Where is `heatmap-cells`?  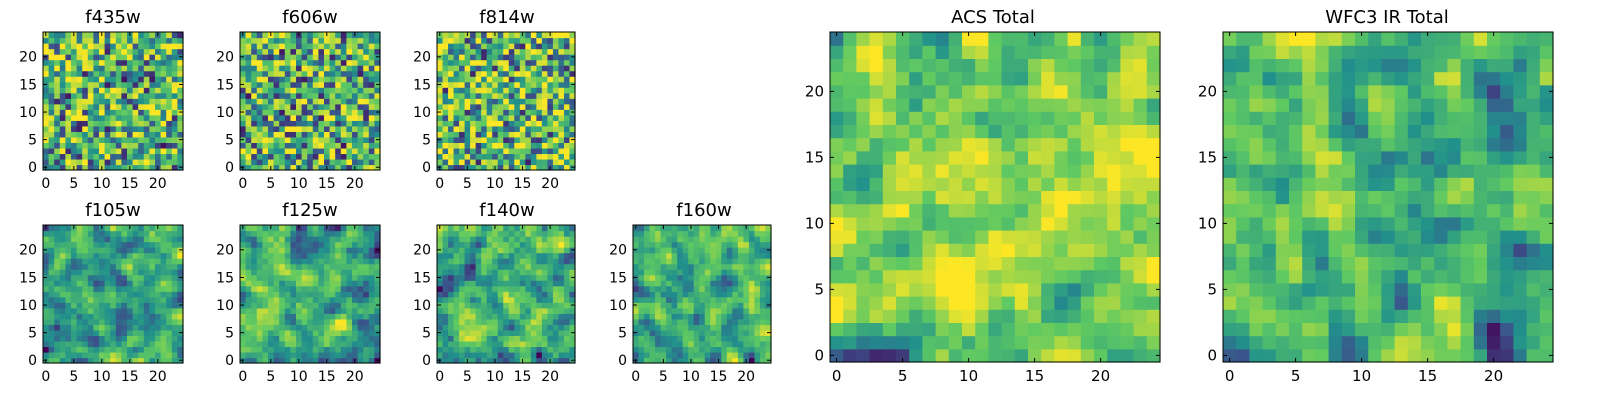
heatmap-cells is located at coordinates (113, 101).